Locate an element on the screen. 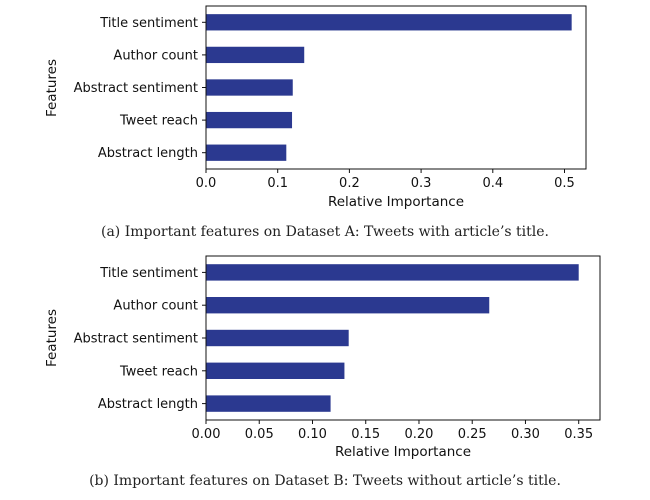  x-tick-label: 0.15 is located at coordinates (365, 434).